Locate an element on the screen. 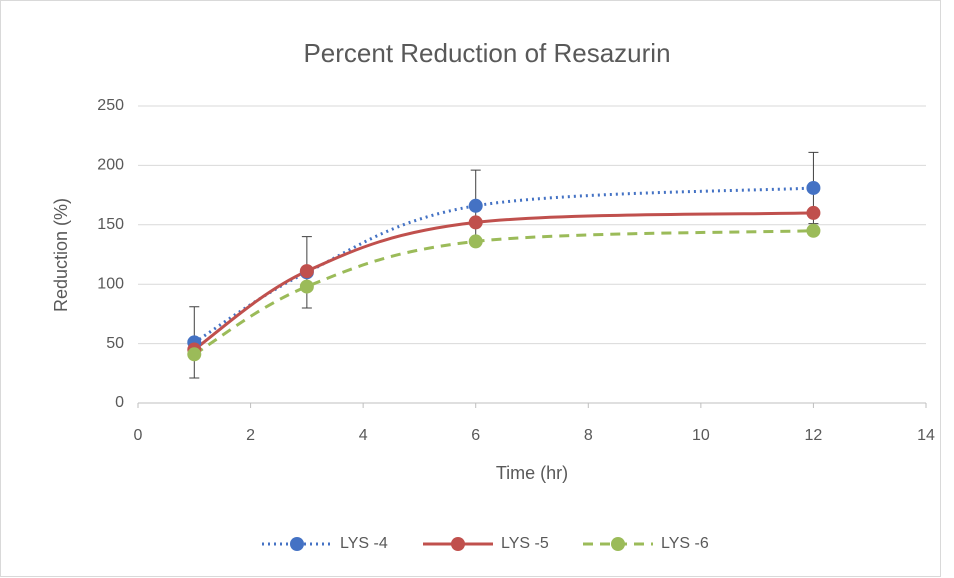 Image resolution: width=954 pixels, height=578 pixels. chart-title: Percent Reduction of Resazurin is located at coordinates (486, 53).